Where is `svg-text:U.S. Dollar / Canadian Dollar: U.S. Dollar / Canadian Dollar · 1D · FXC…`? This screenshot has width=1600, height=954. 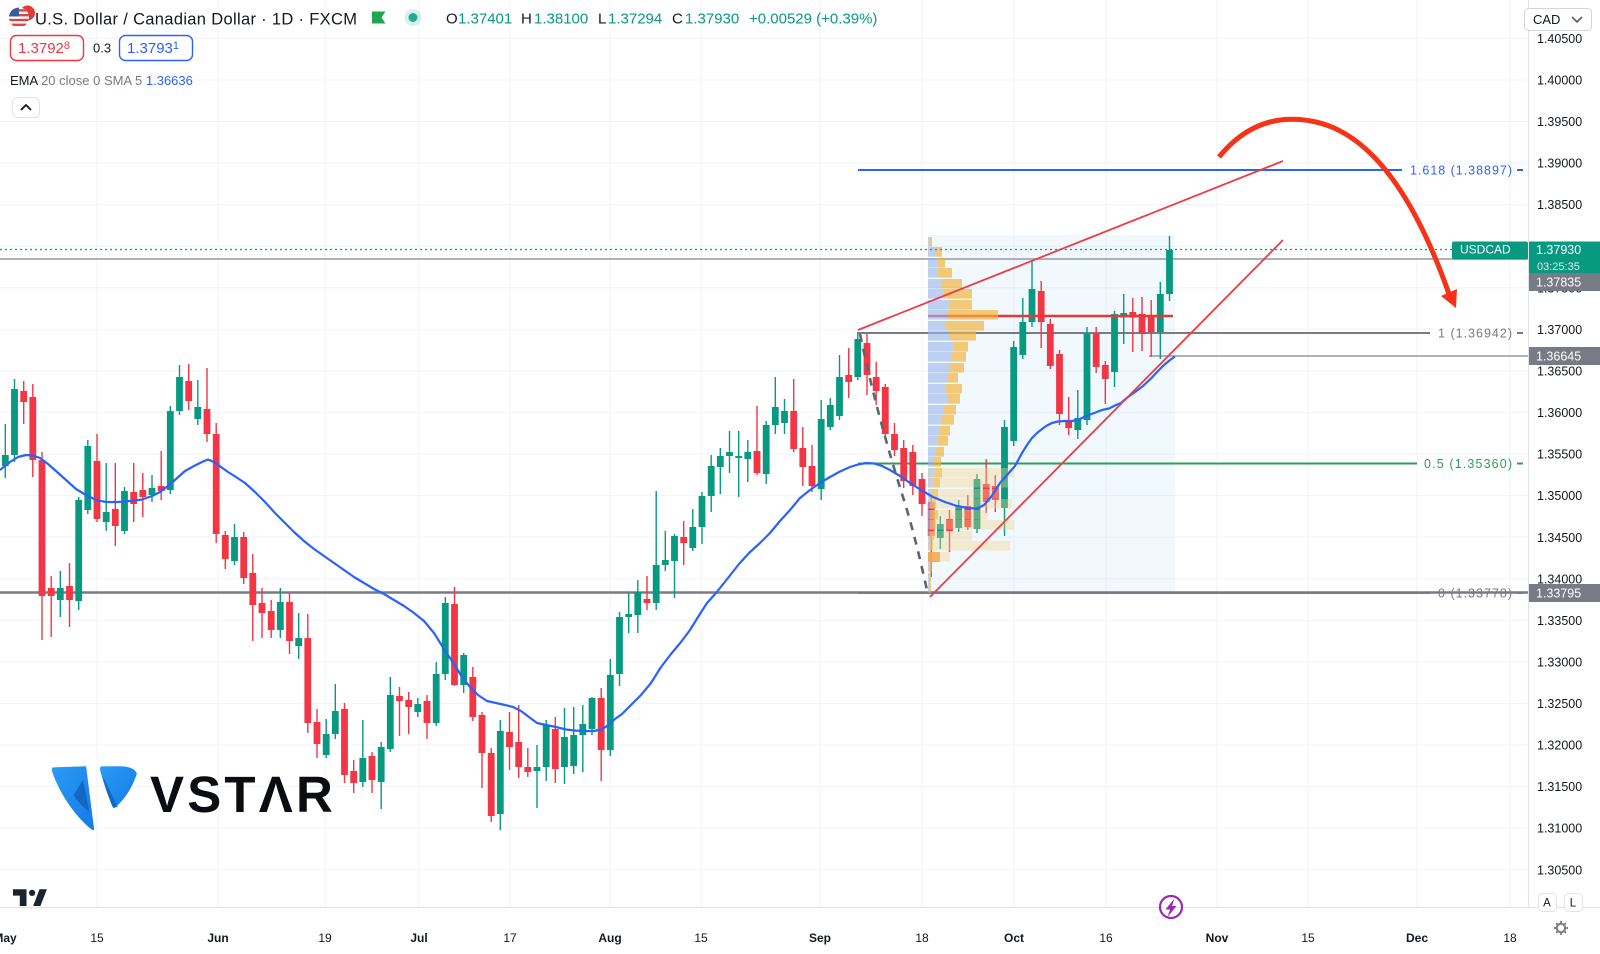
svg-text:U.S. Dollar / Canadian Dollar: U.S. Dollar / Canadian Dollar · 1D · FXC… is located at coordinates (196, 20).